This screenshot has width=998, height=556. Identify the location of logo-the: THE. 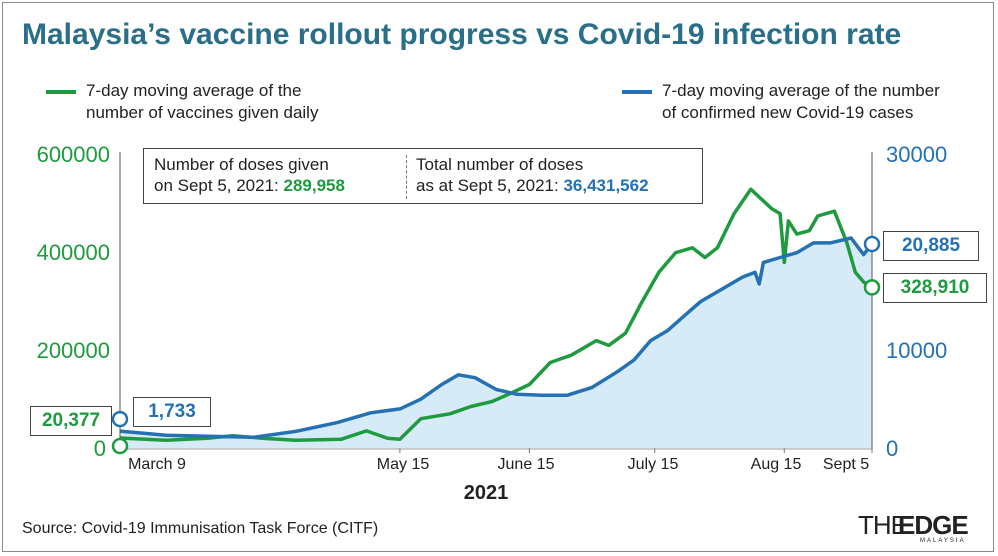
(883, 525).